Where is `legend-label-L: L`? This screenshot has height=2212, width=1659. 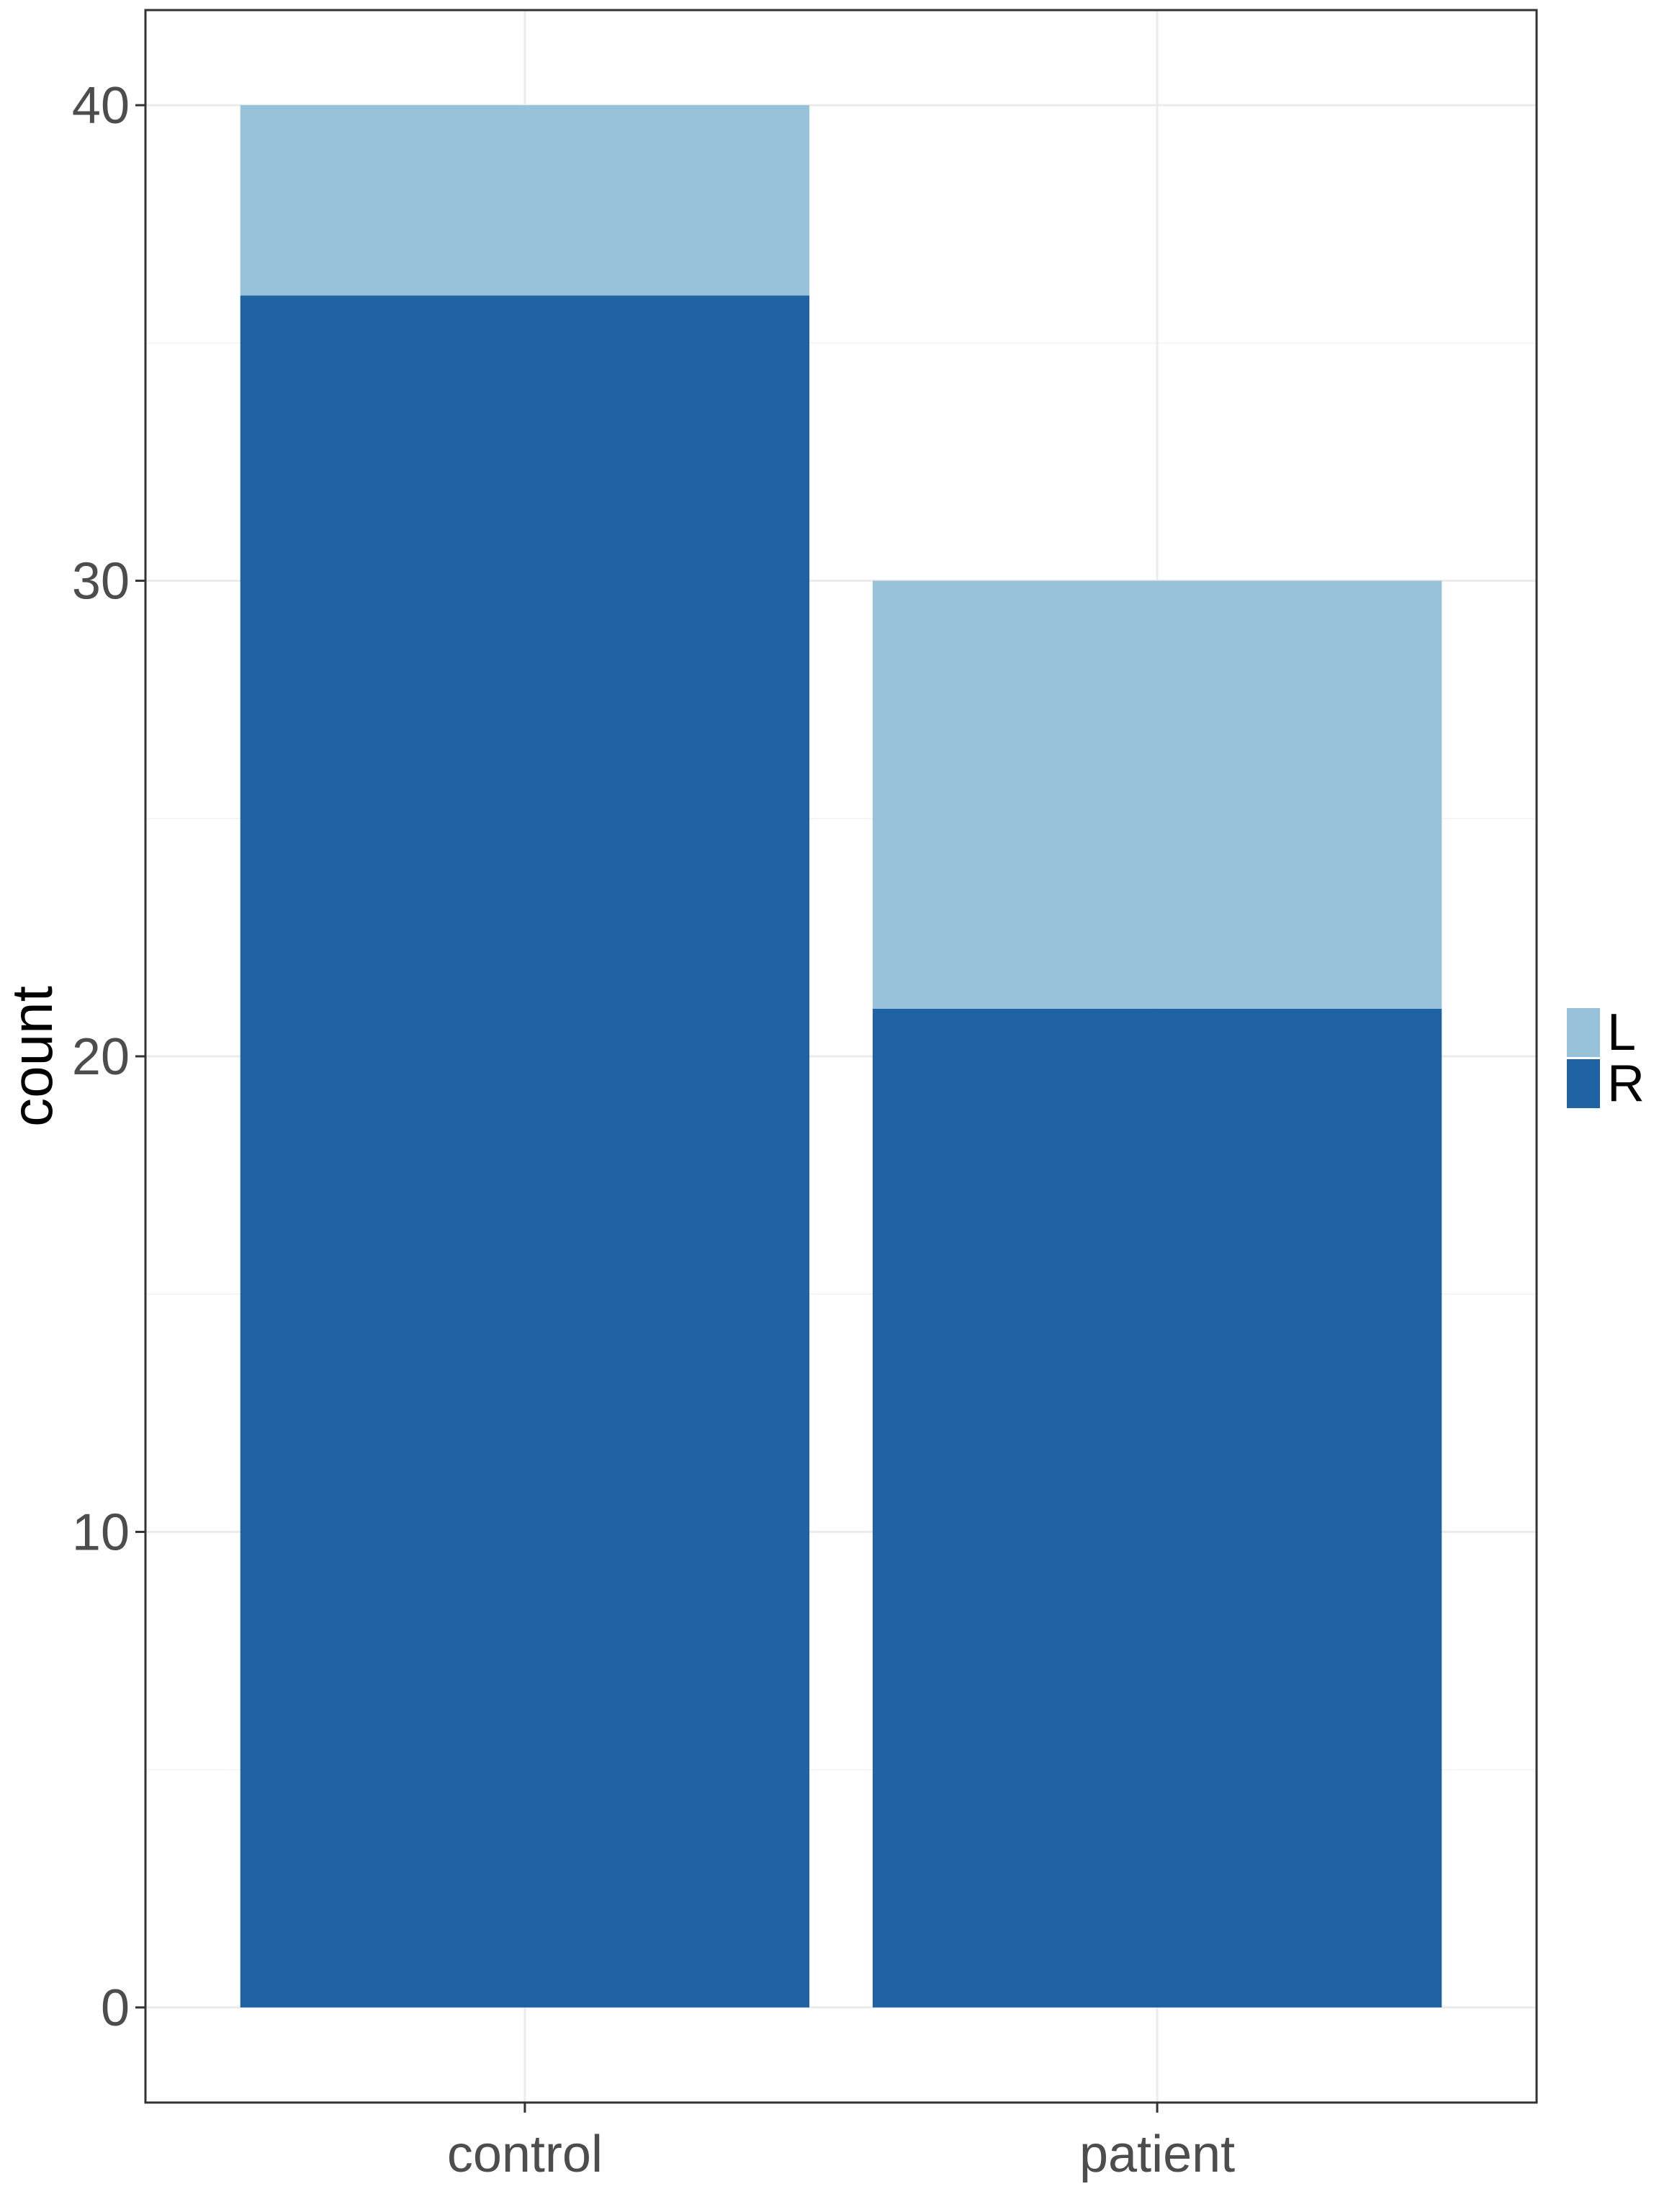
legend-label-L: L is located at coordinates (1622, 1032).